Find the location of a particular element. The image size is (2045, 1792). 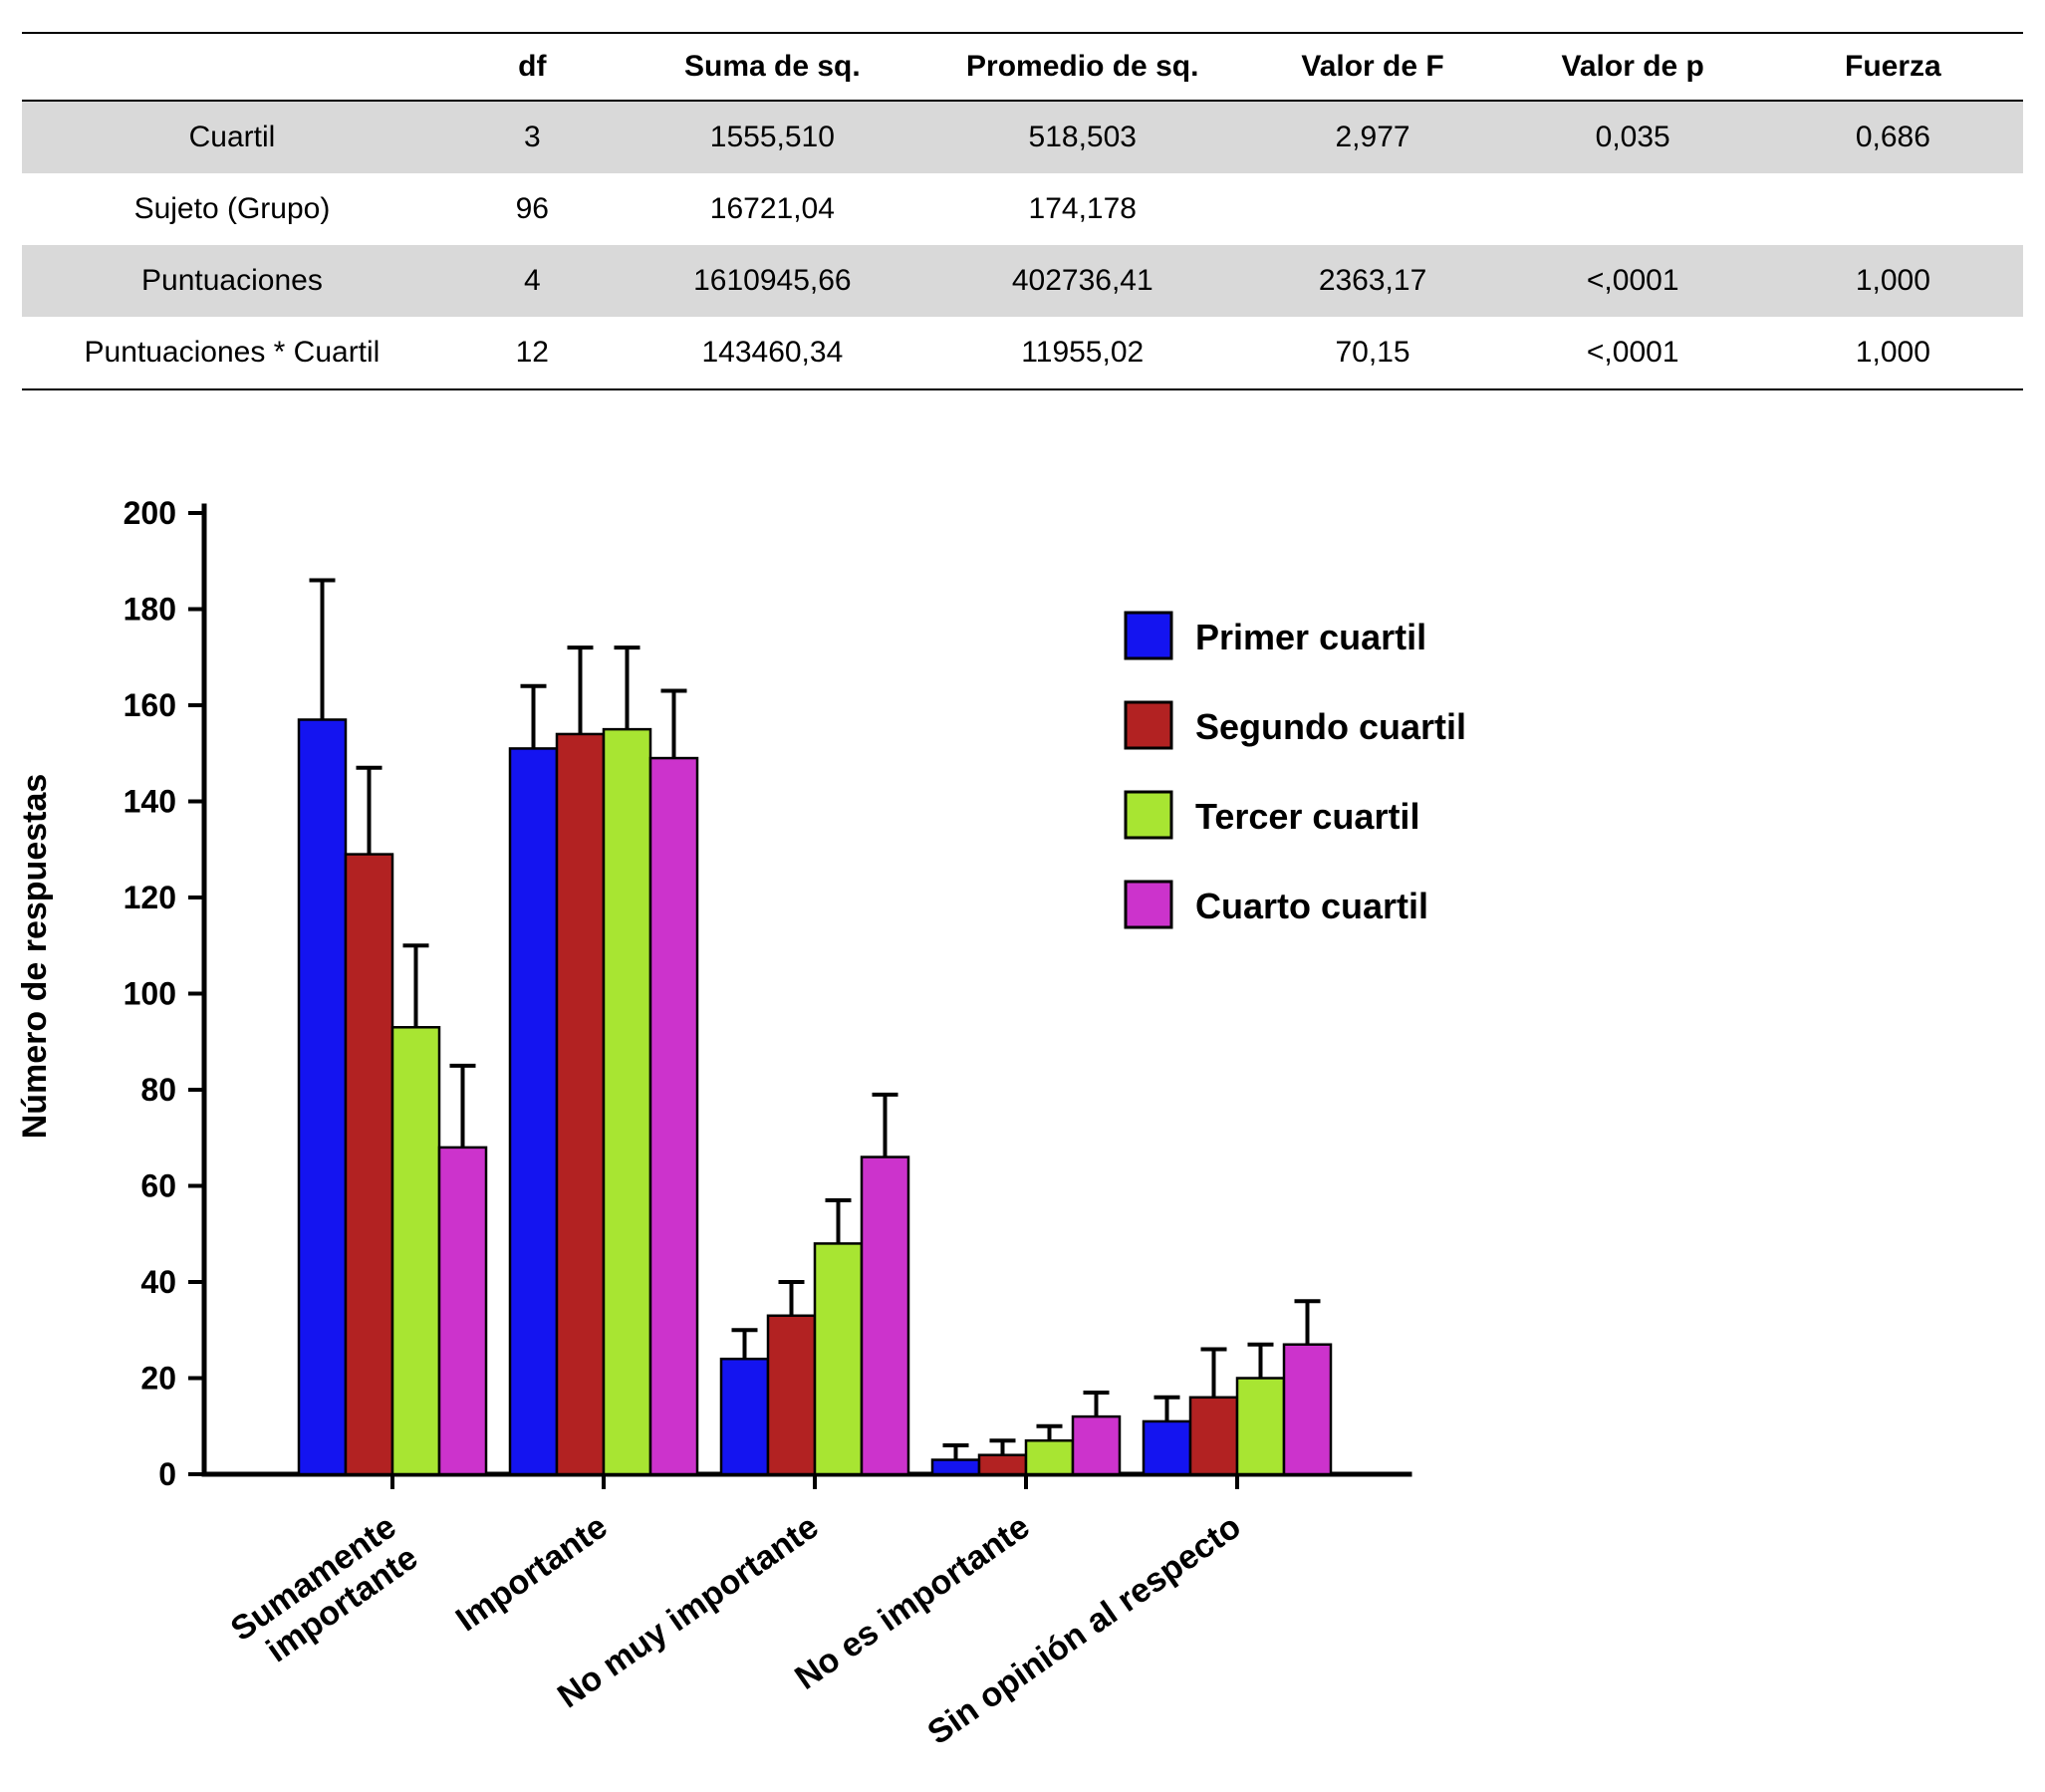

cell-promedio: 11955,02 is located at coordinates (1082, 353).